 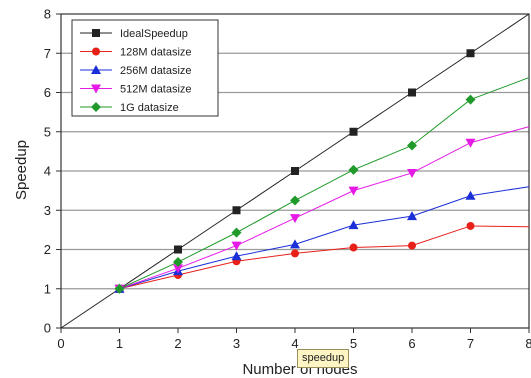 What do you see at coordinates (47, 249) in the screenshot?
I see `y-tick-label: 2` at bounding box center [47, 249].